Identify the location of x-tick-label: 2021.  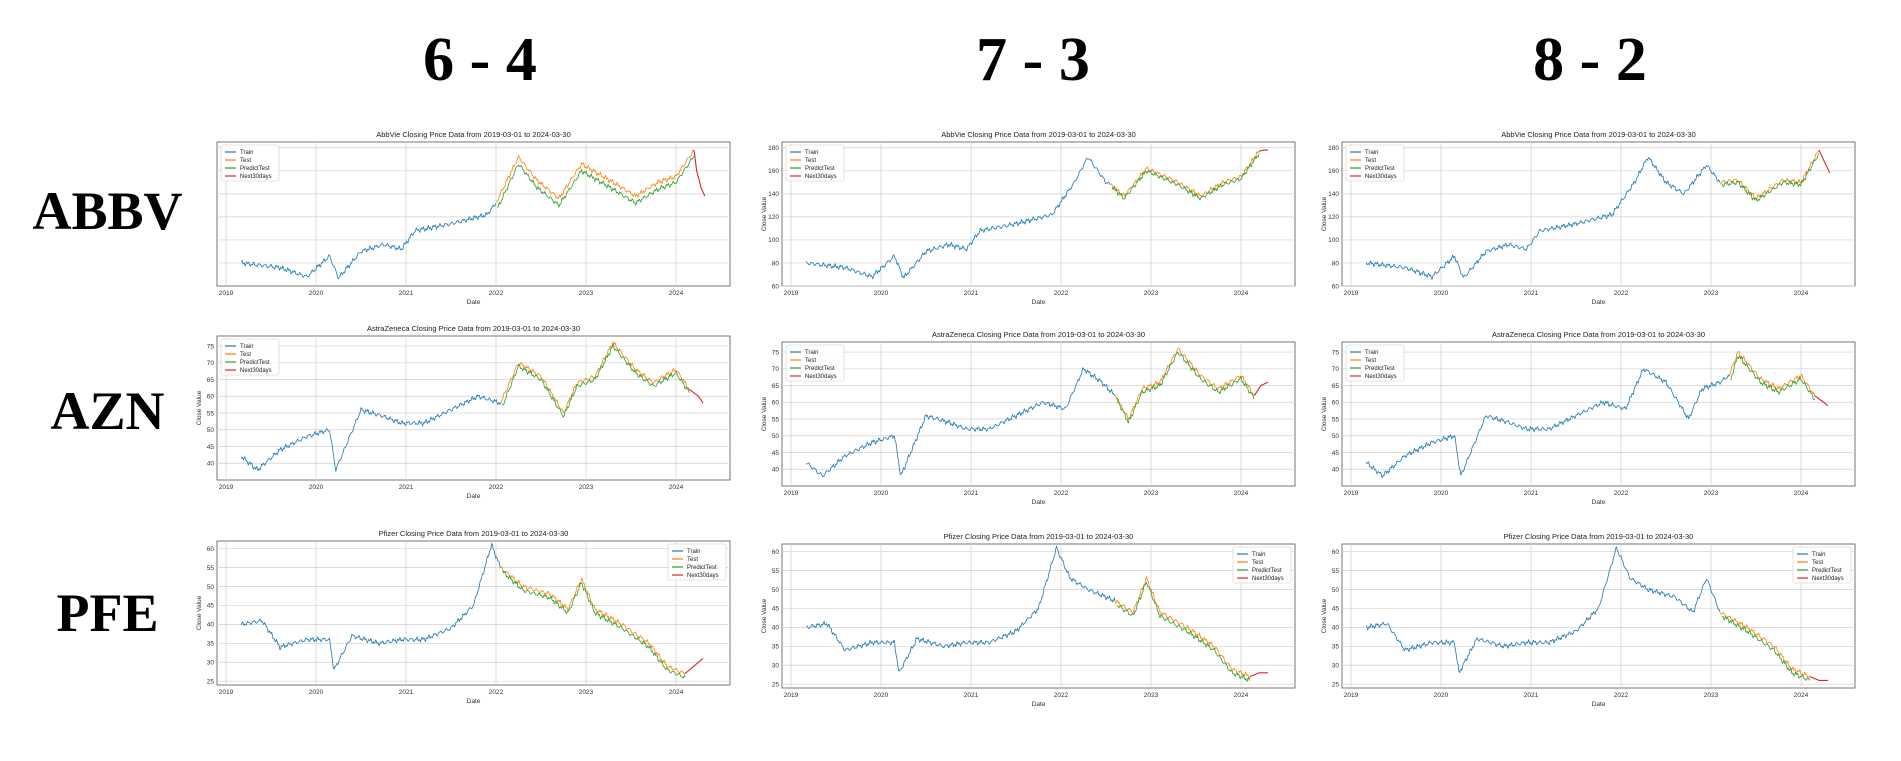
(1531, 695).